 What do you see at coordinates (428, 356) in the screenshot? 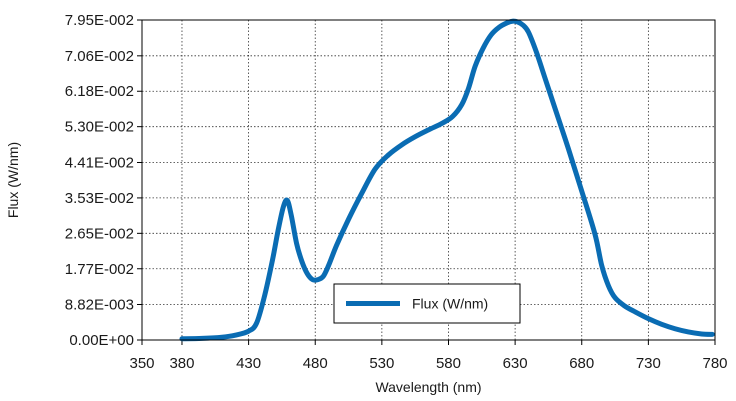
I see `x-axis-ticks: 350 380 430 480 530 580 630 680 730 780` at bounding box center [428, 356].